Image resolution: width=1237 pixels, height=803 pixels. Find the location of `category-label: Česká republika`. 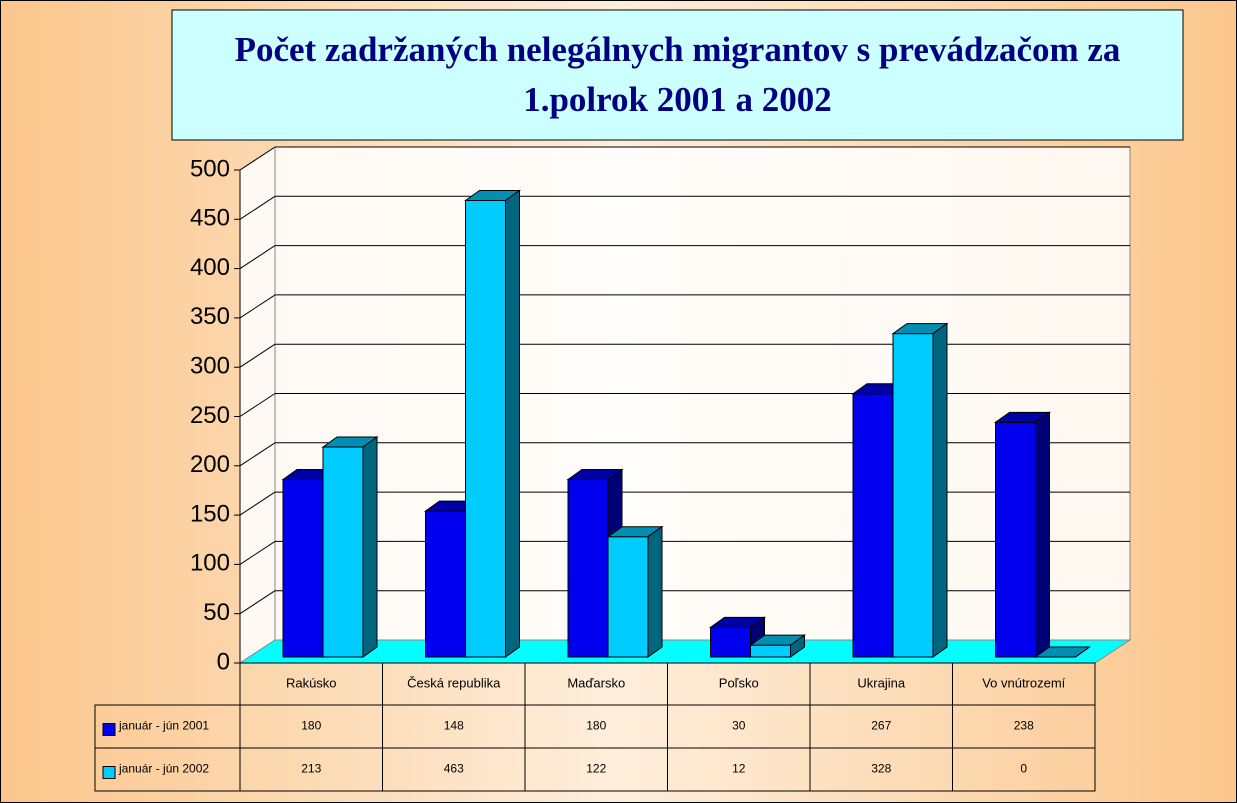

category-label: Česká republika is located at coordinates (454, 682).